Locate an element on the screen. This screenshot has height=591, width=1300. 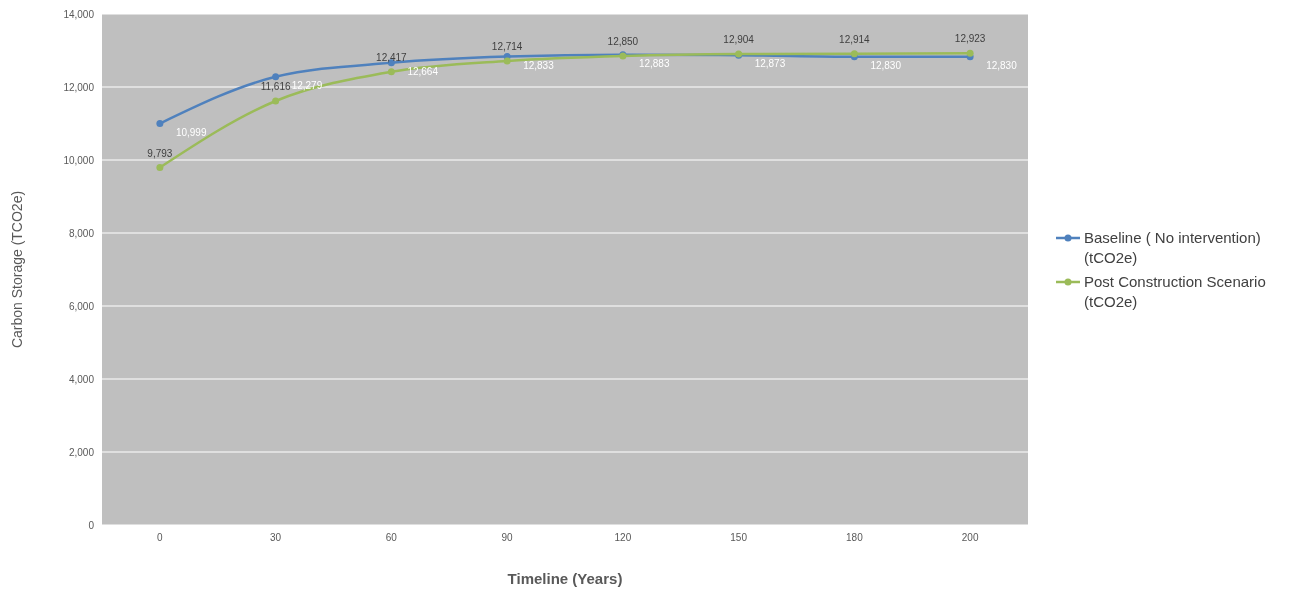
x-tick-label: 60 is located at coordinates (391, 537).